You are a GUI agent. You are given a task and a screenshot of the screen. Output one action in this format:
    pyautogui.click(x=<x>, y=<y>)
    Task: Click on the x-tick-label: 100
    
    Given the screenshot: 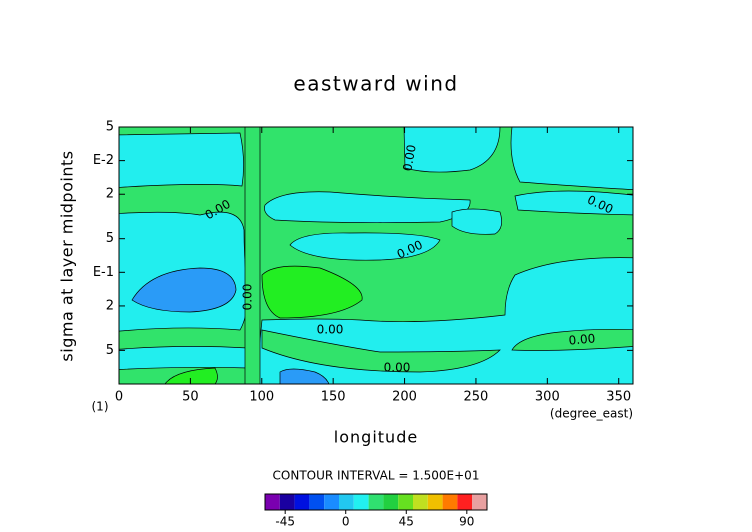 What is the action you would take?
    pyautogui.click(x=261, y=397)
    